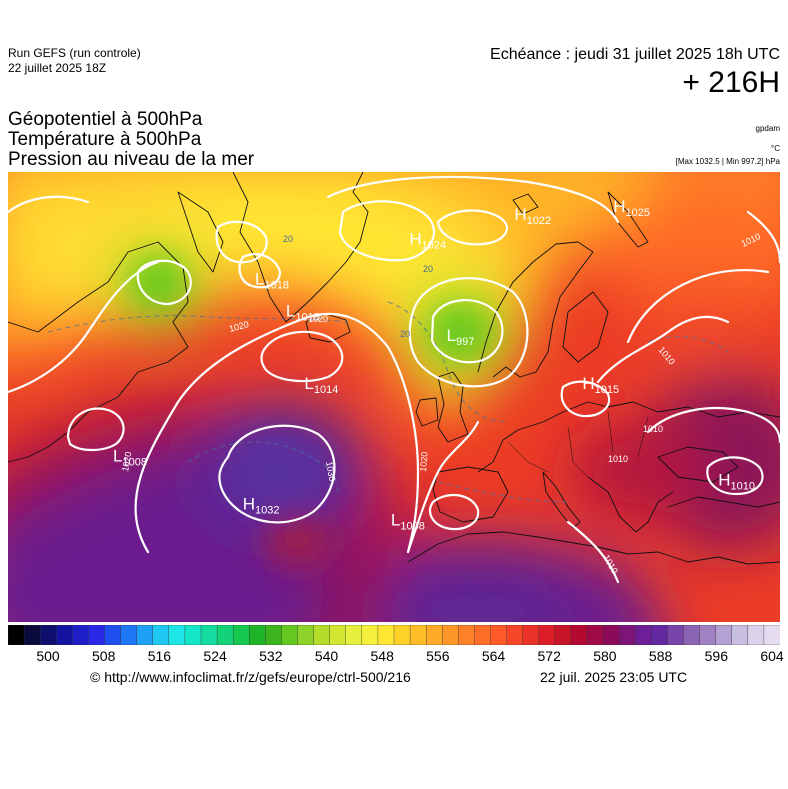  What do you see at coordinates (98, 352) in the screenshot?
I see `coastline-canada` at bounding box center [98, 352].